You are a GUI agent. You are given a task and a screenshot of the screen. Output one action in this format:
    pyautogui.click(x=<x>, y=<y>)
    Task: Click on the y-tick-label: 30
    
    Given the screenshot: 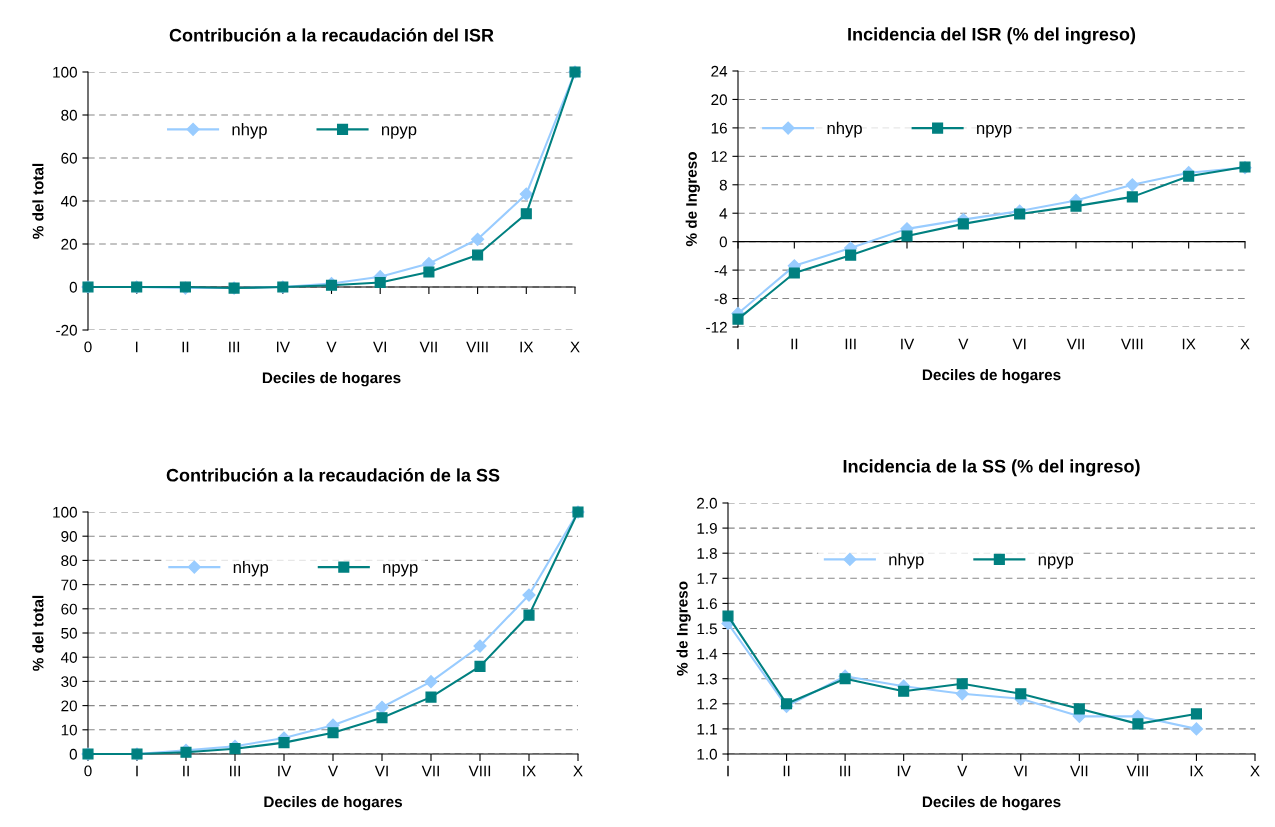 What is the action you would take?
    pyautogui.click(x=69, y=682)
    